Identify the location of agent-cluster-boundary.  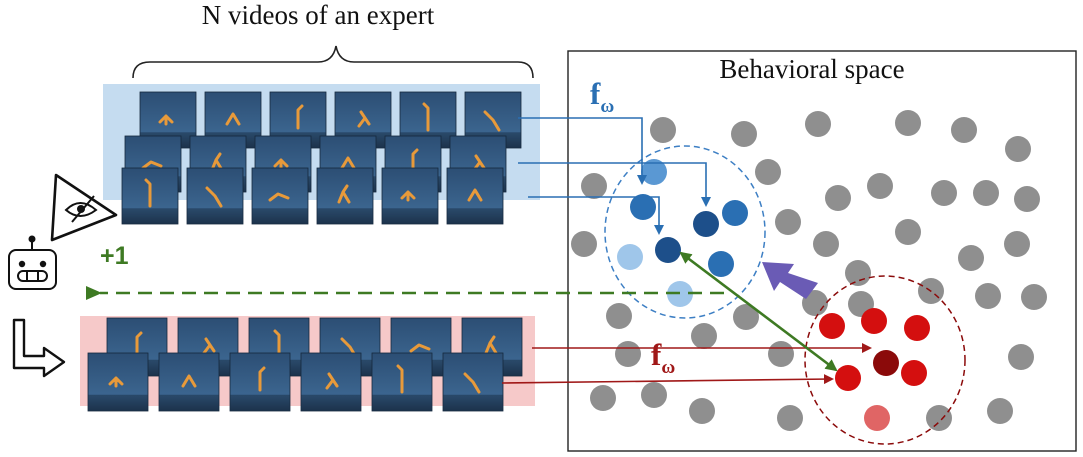
(885, 360).